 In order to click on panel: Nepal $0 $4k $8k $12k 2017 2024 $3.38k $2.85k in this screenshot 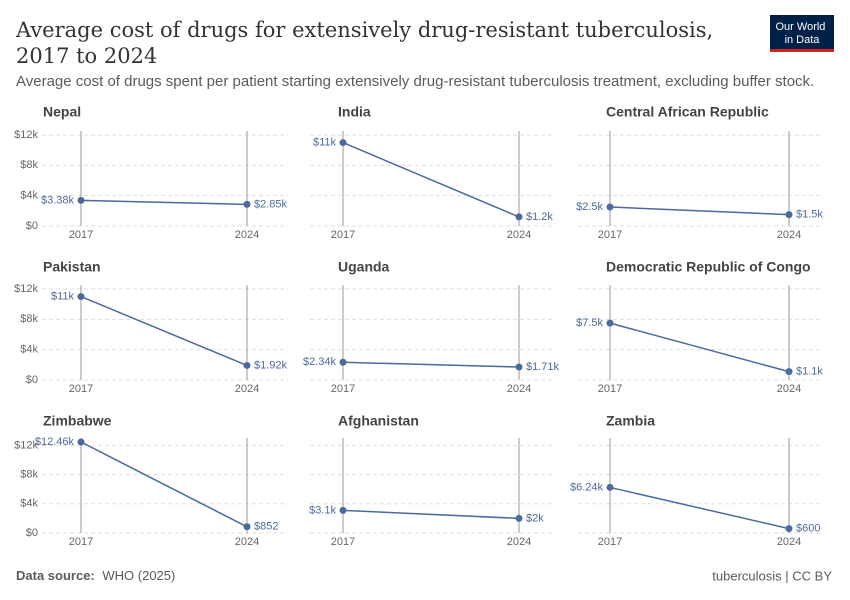, I will do `click(151, 172)`.